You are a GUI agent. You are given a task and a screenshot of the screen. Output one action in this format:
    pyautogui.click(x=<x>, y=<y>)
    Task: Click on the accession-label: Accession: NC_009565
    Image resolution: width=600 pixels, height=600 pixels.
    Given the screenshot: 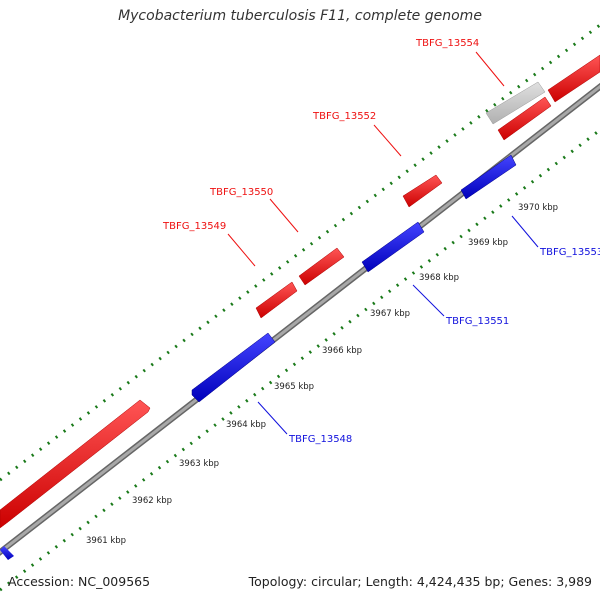 What is the action you would take?
    pyautogui.click(x=79, y=581)
    